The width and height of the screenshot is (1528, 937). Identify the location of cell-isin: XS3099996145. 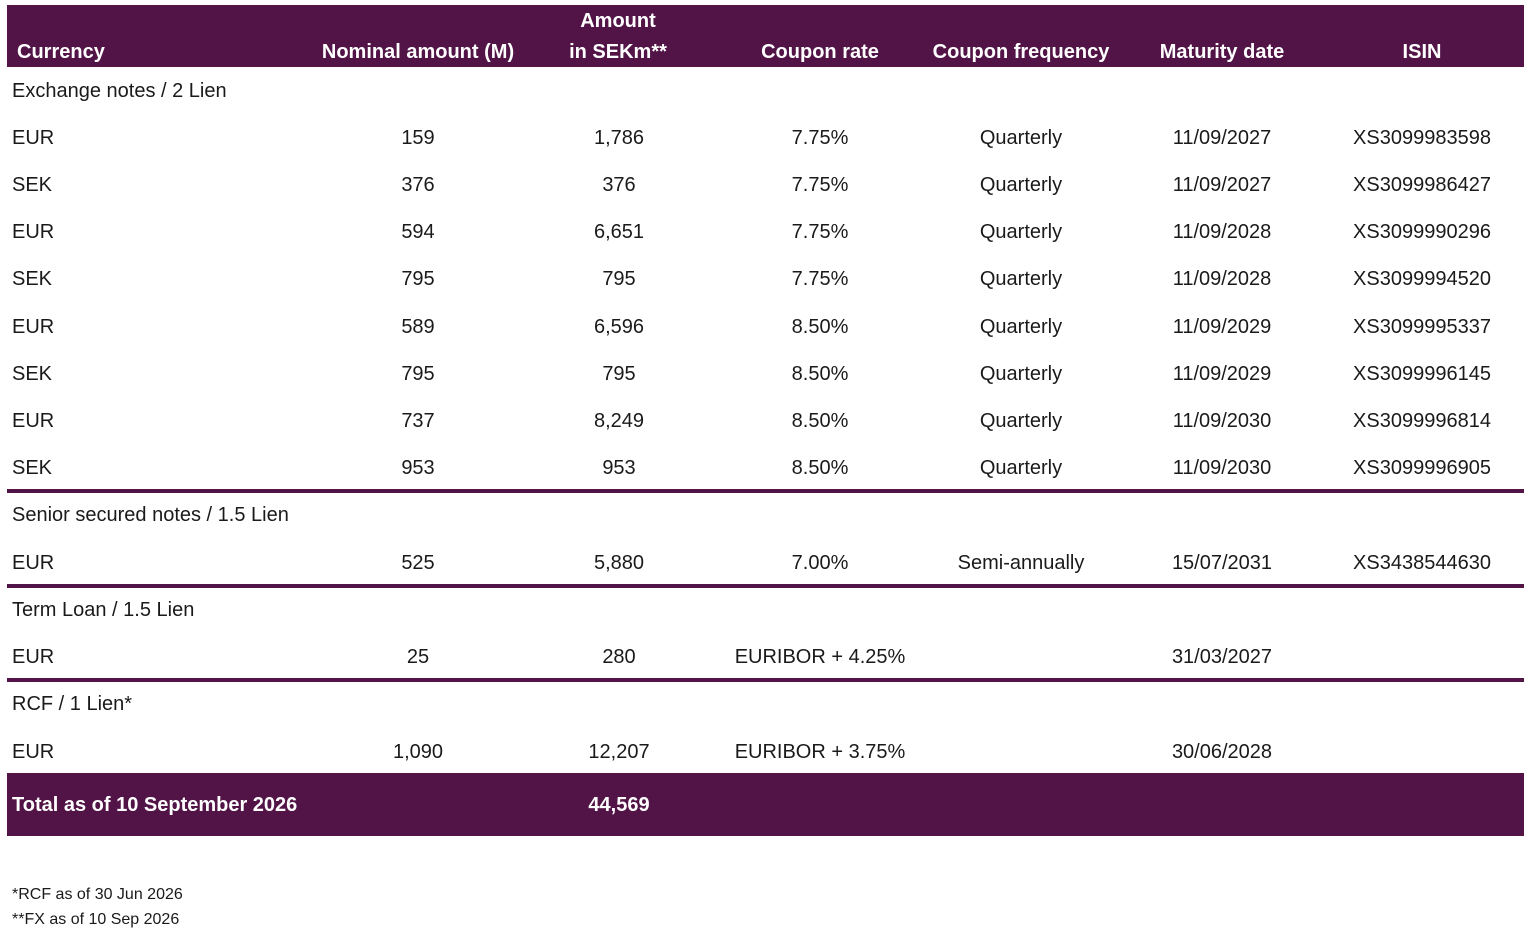
(1422, 374).